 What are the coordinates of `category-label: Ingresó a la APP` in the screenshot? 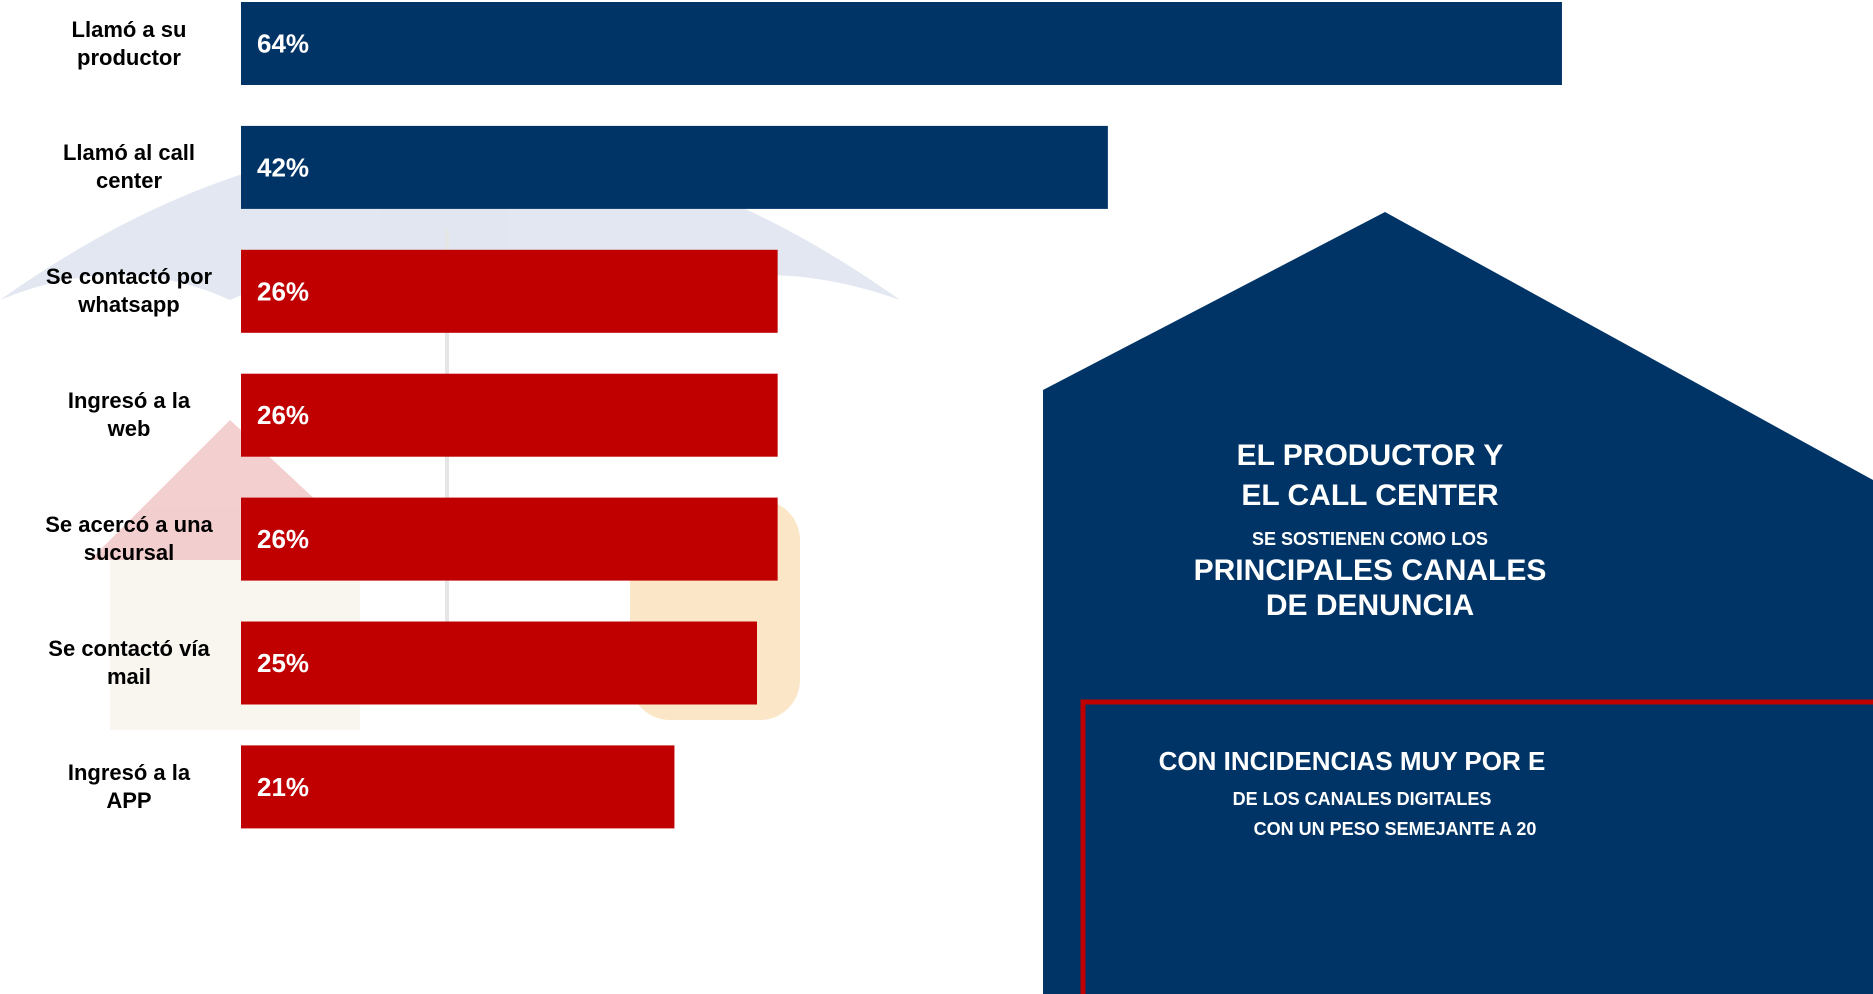 It's located at (109, 786).